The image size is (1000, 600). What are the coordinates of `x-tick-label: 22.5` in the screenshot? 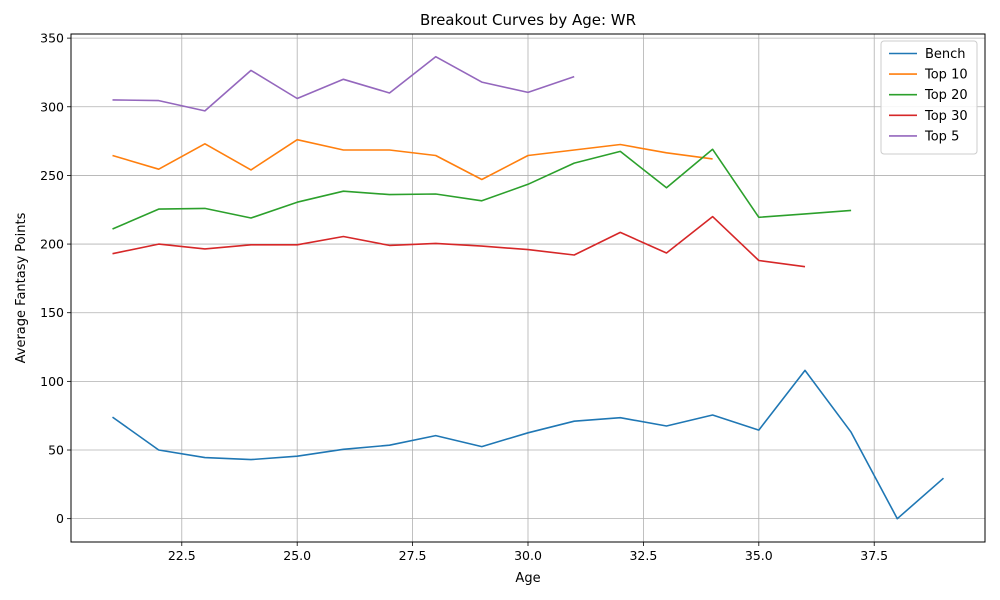 It's located at (182, 555).